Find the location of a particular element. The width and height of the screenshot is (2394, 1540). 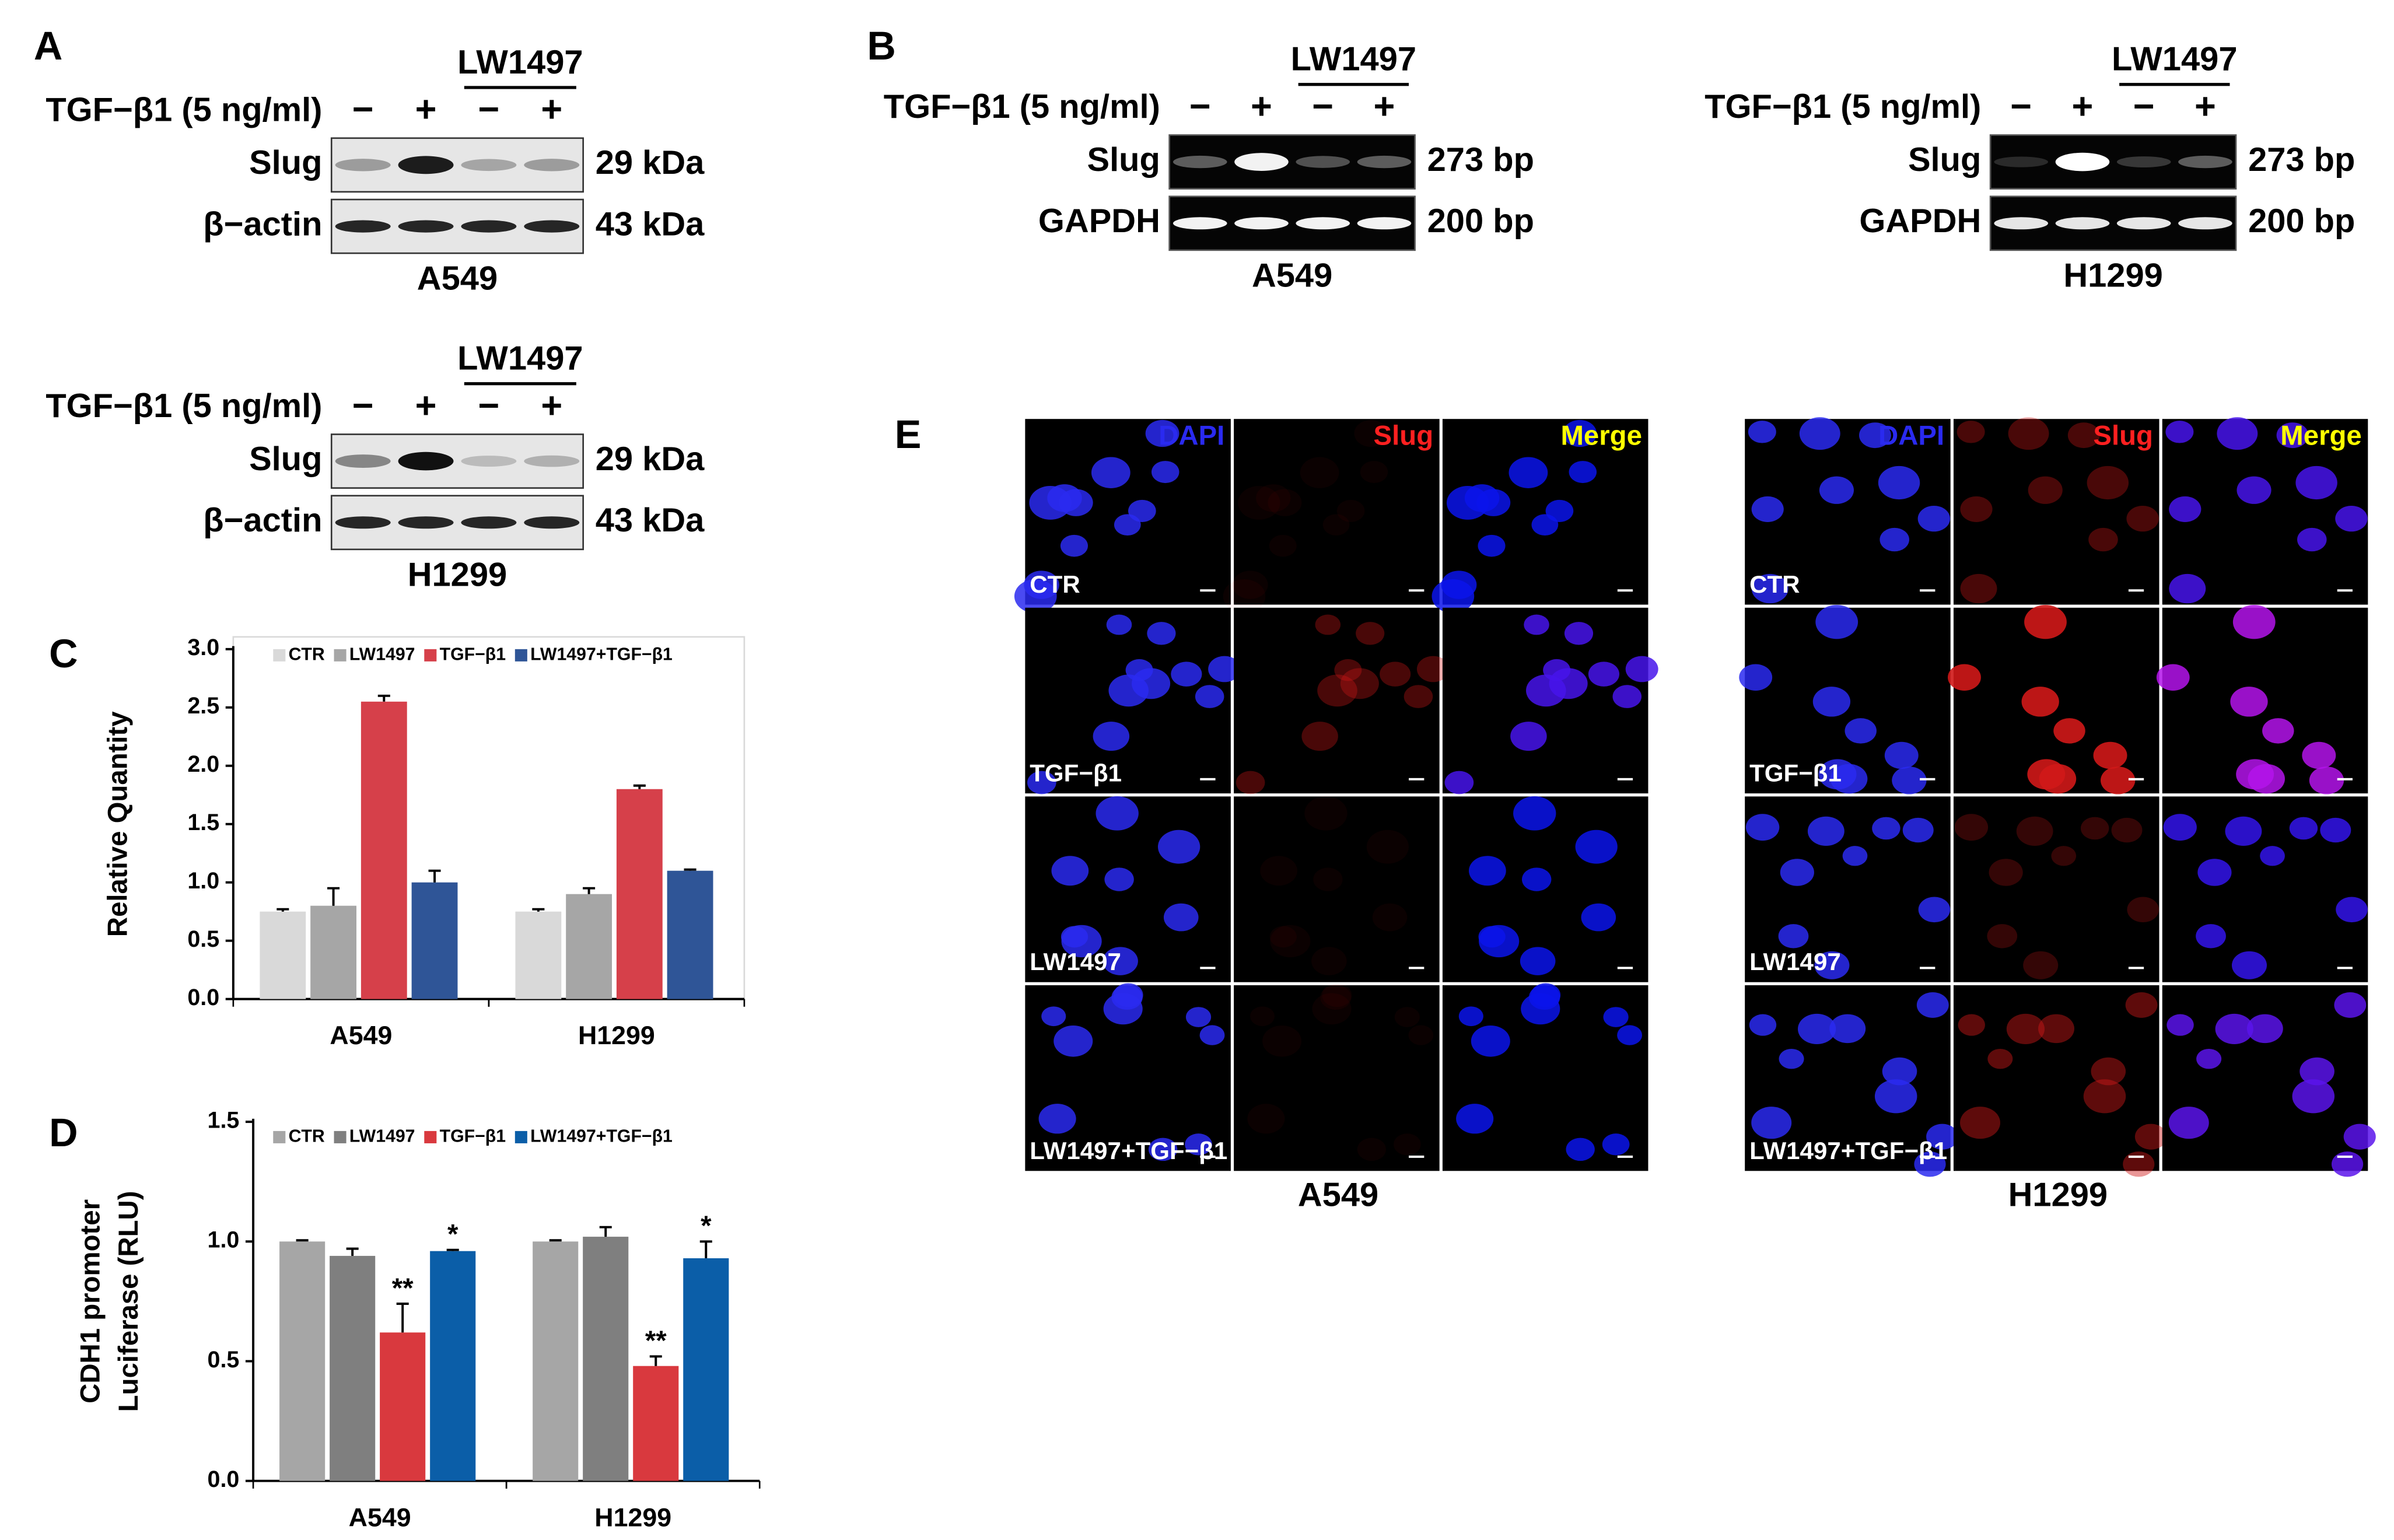

condition-label: TGF−β1 is located at coordinates (1076, 773).